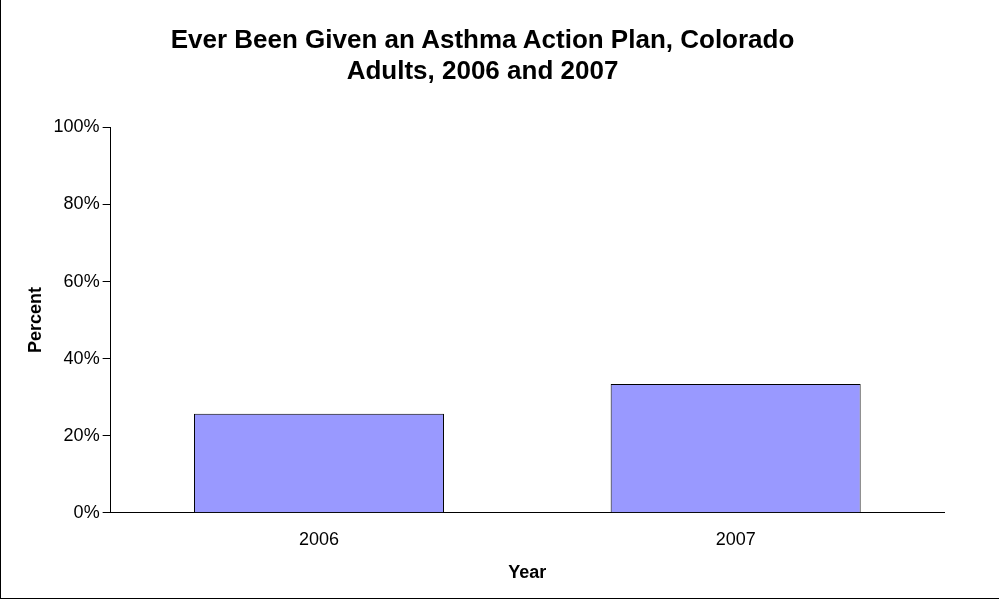 This screenshot has width=1002, height=602. I want to click on x-axis-title: Year, so click(527, 572).